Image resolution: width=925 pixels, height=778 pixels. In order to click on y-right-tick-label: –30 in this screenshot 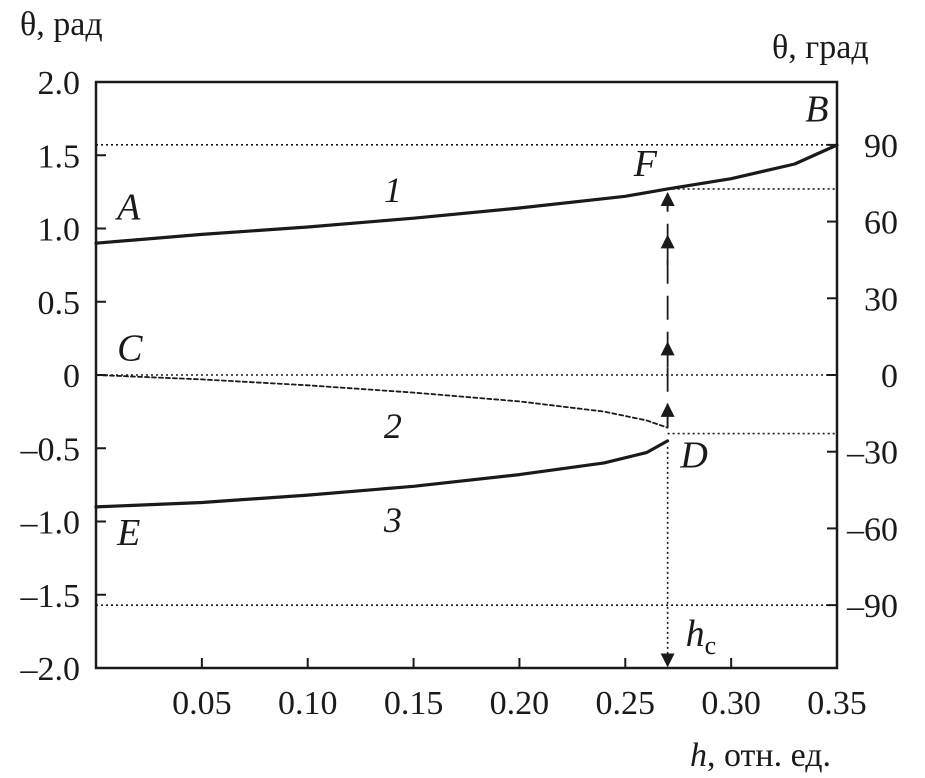, I will do `click(872, 453)`.